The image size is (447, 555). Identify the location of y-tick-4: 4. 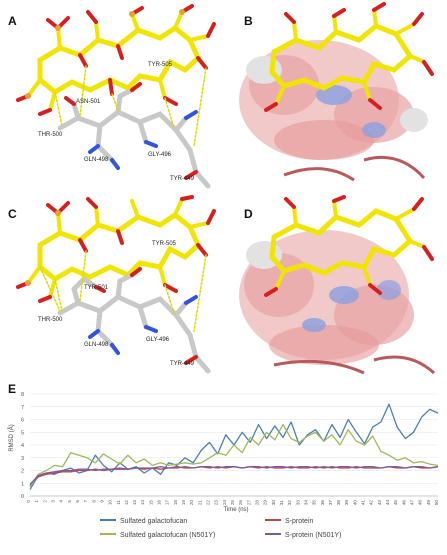
(22, 446).